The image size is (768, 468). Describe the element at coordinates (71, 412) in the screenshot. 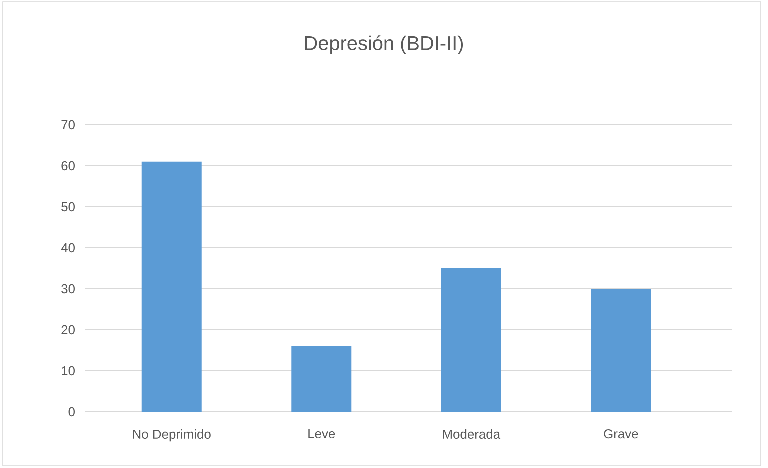

I see `y-tick-label: 0` at that location.